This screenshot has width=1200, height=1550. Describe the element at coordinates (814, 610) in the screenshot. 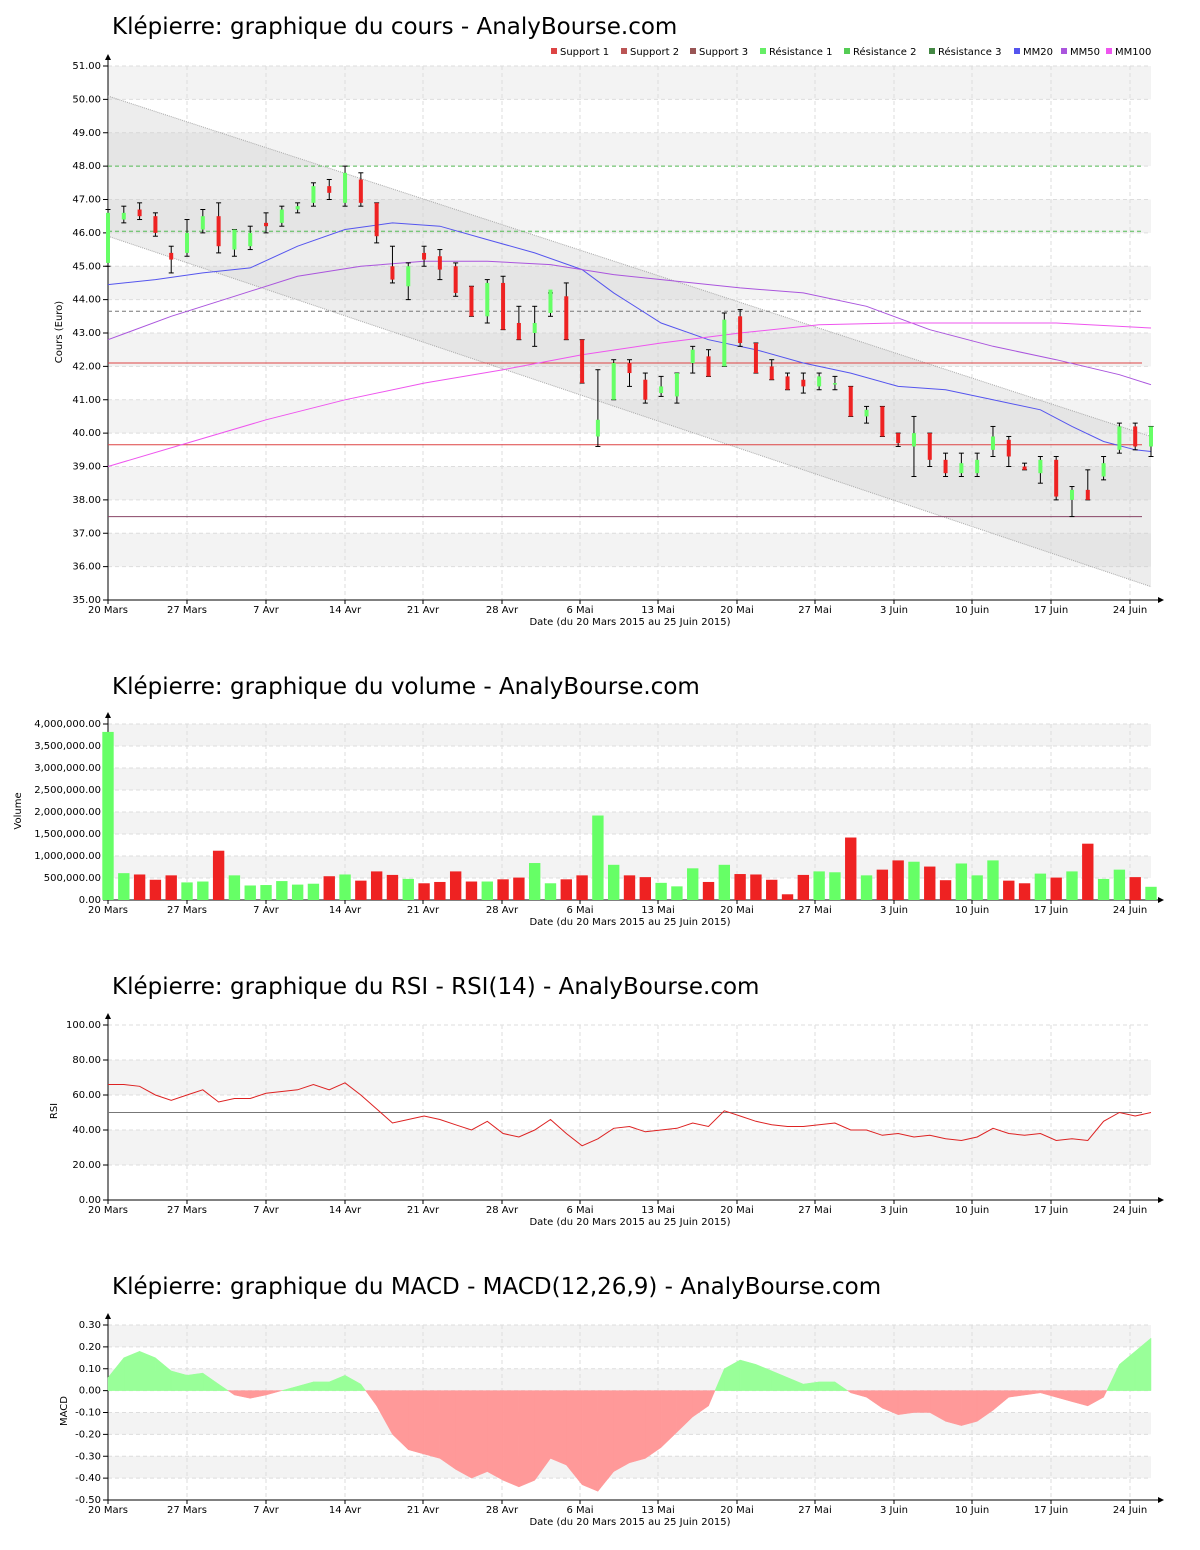

I see `price-x-tick-label: 27 Mai` at that location.